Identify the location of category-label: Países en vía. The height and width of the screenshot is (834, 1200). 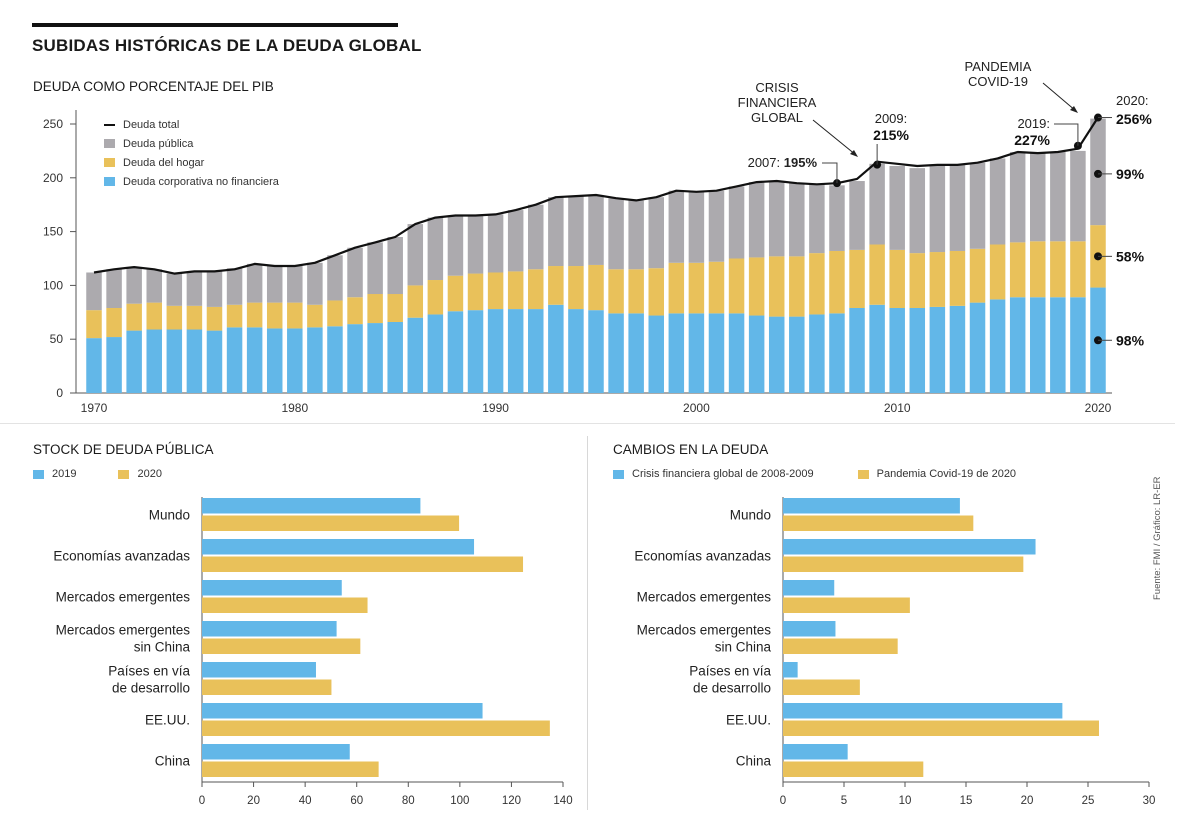
(149, 671).